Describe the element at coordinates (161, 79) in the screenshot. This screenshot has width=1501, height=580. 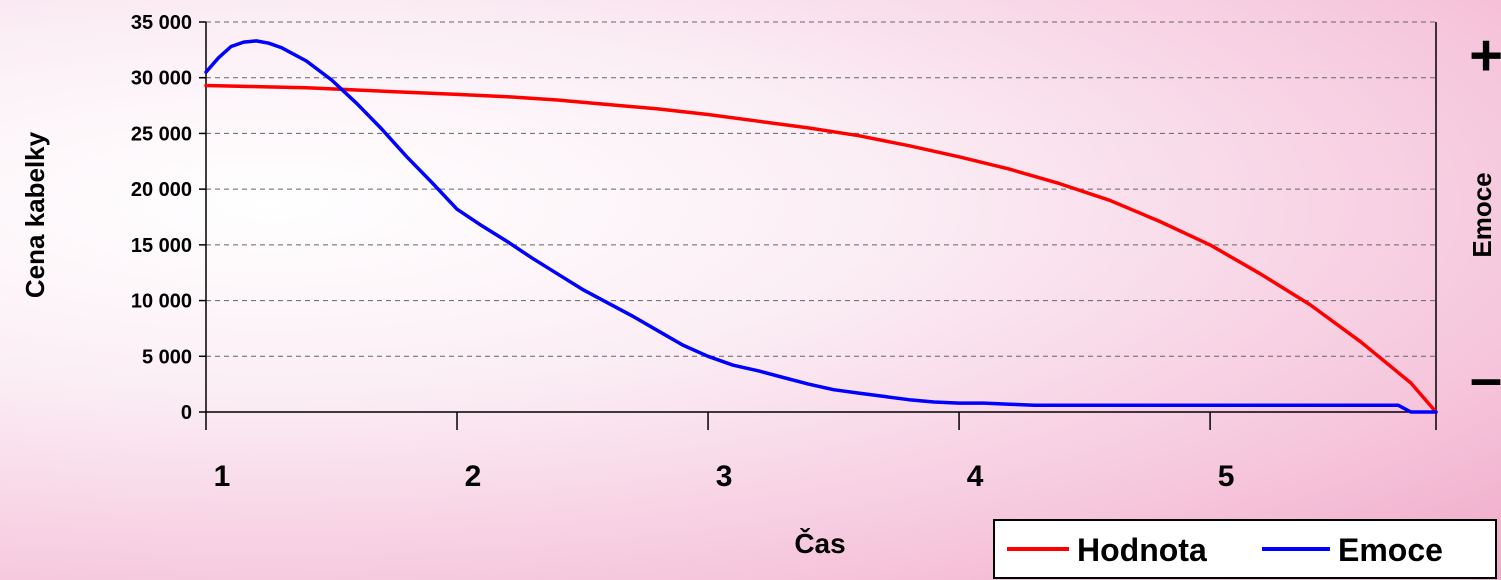
I see `y-tick-label: 30 000` at that location.